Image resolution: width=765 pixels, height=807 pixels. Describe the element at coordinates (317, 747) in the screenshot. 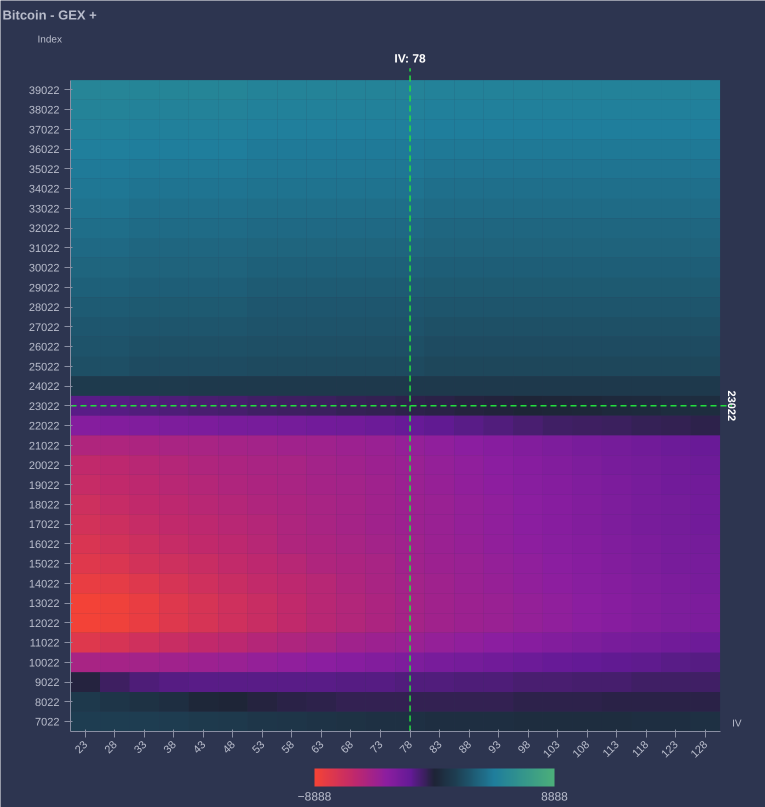

I see `x-tick-label: 63` at that location.